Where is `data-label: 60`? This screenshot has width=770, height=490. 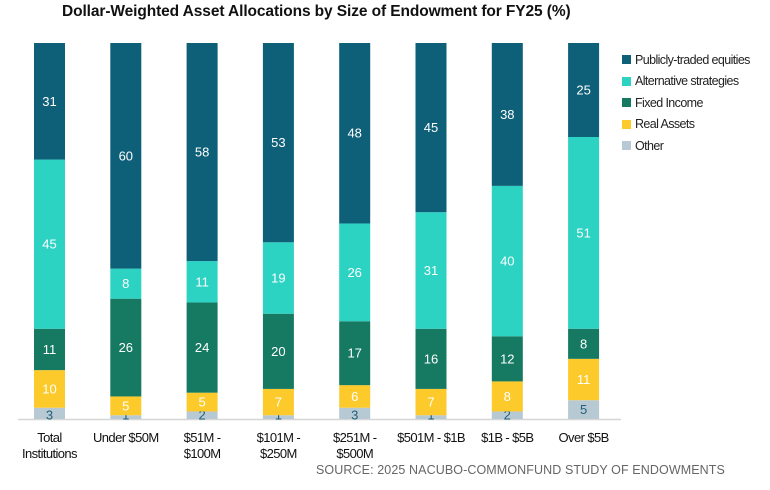
data-label: 60 is located at coordinates (126, 155).